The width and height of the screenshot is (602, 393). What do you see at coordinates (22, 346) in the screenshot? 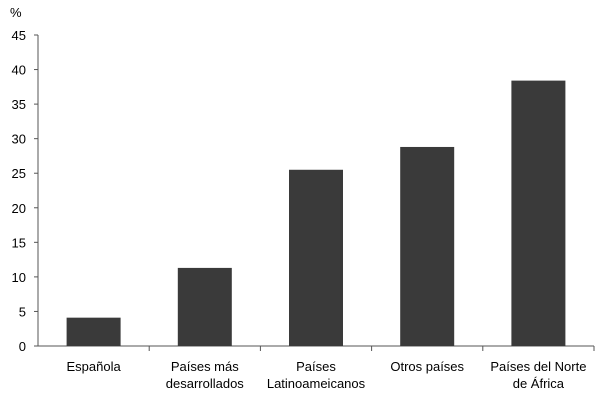
I see `y-tick-label: 0` at bounding box center [22, 346].